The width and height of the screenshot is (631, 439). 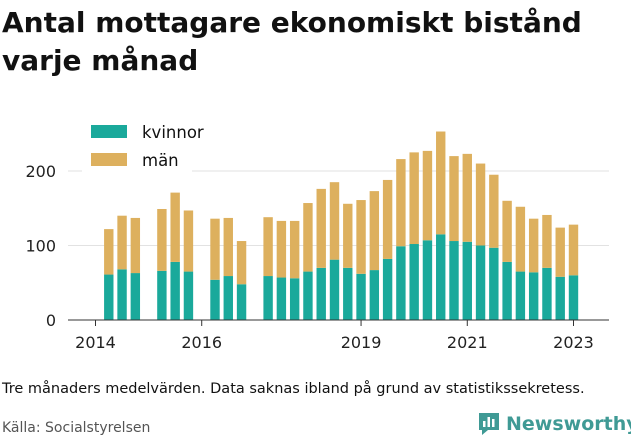 I want to click on y-tick-label: 0, so click(x=51, y=320).